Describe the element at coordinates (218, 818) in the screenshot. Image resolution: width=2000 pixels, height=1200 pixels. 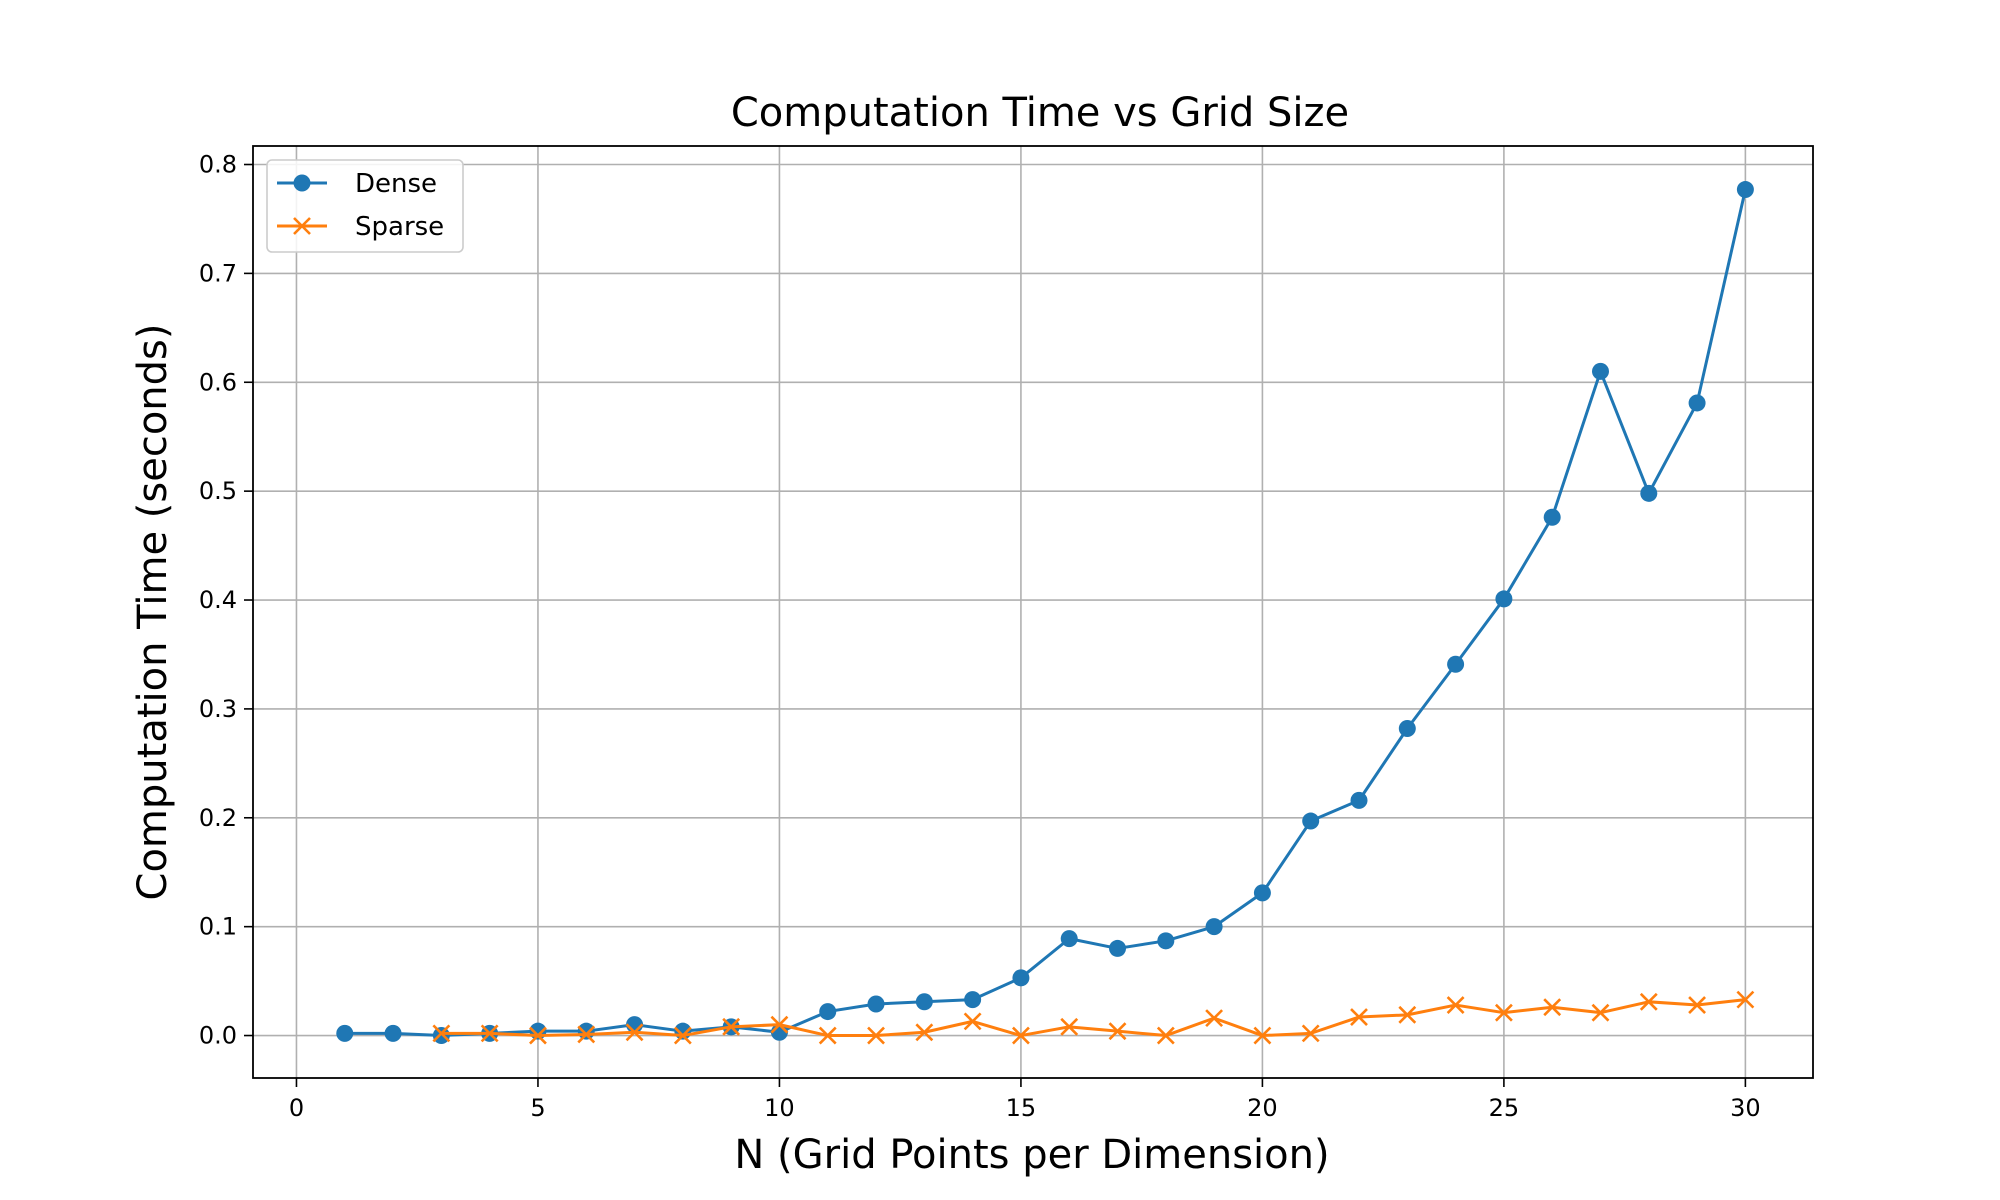
I see `y-tick-label: 0.2` at that location.